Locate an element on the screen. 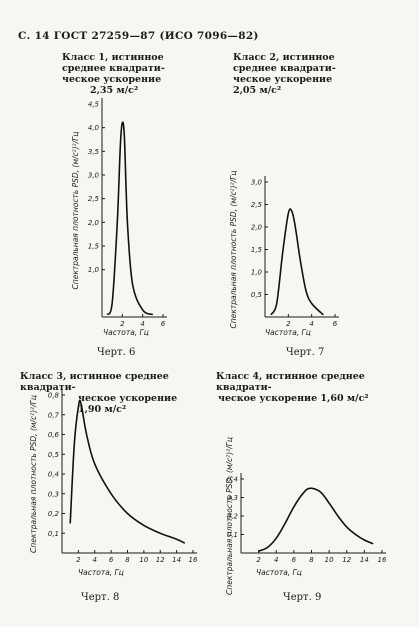 This screenshot has height=627, width=419. y-tick-label: 0,7 is located at coordinates (54, 415).